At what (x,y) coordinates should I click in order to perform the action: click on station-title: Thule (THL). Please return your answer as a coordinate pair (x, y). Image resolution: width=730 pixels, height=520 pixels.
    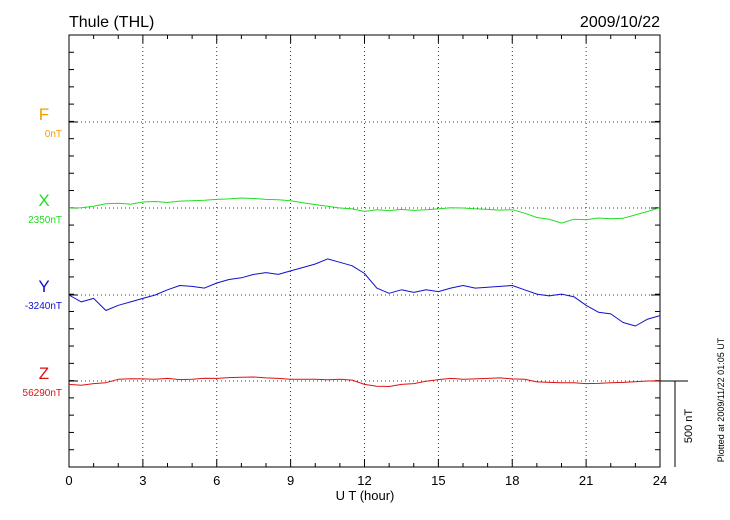
    Looking at the image, I should click on (111, 22).